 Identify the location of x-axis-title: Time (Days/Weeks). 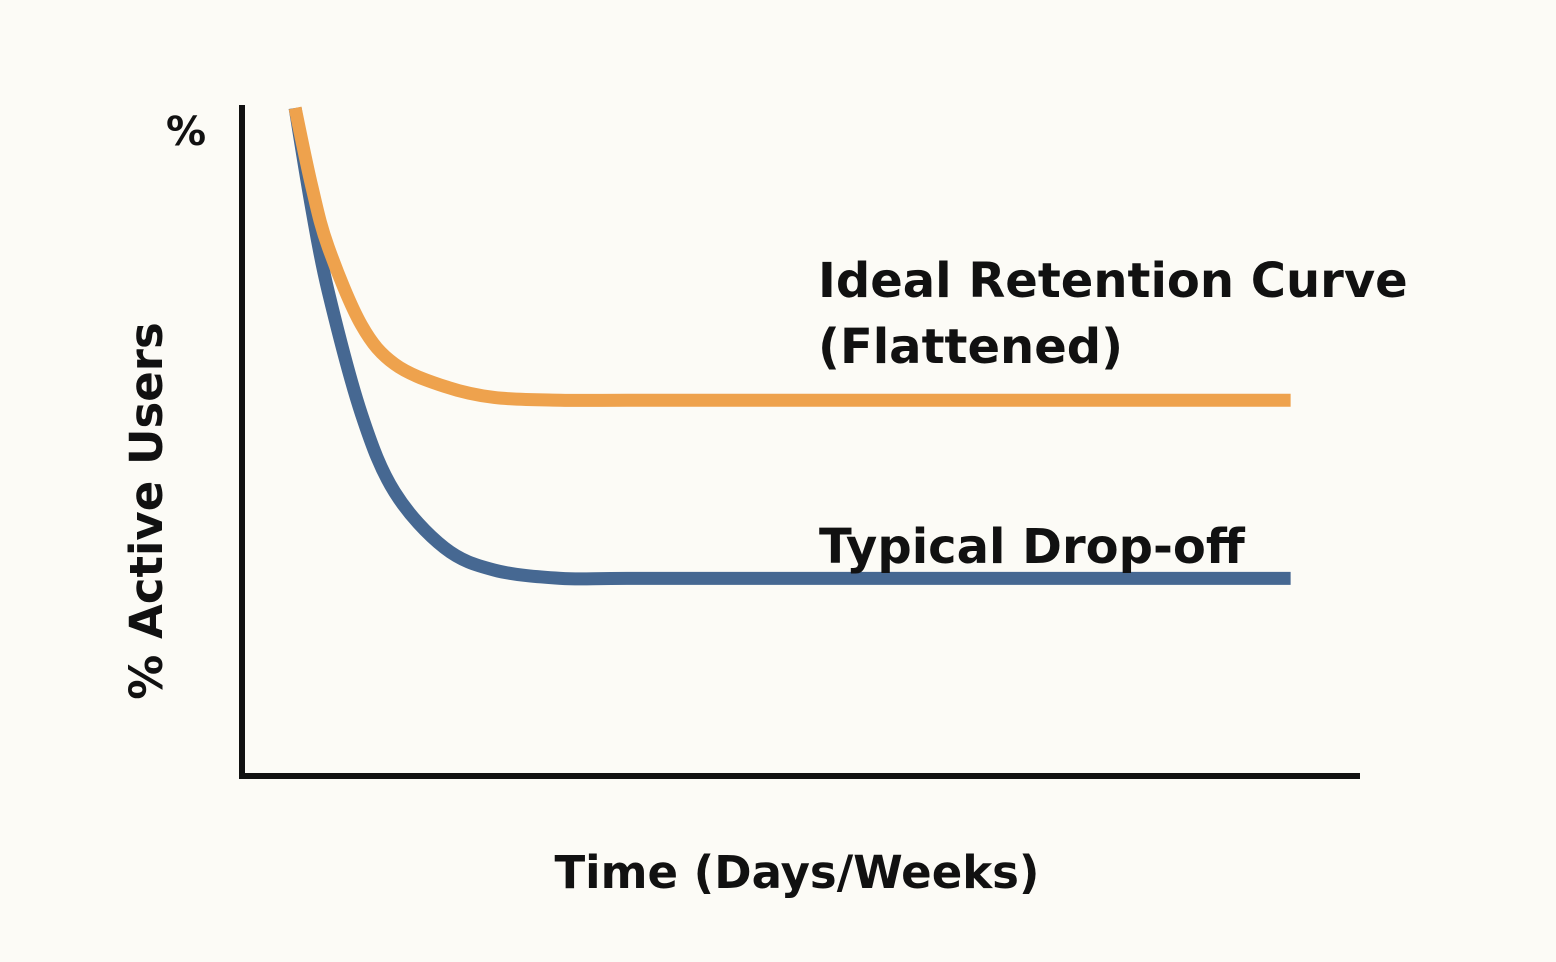
(796, 872).